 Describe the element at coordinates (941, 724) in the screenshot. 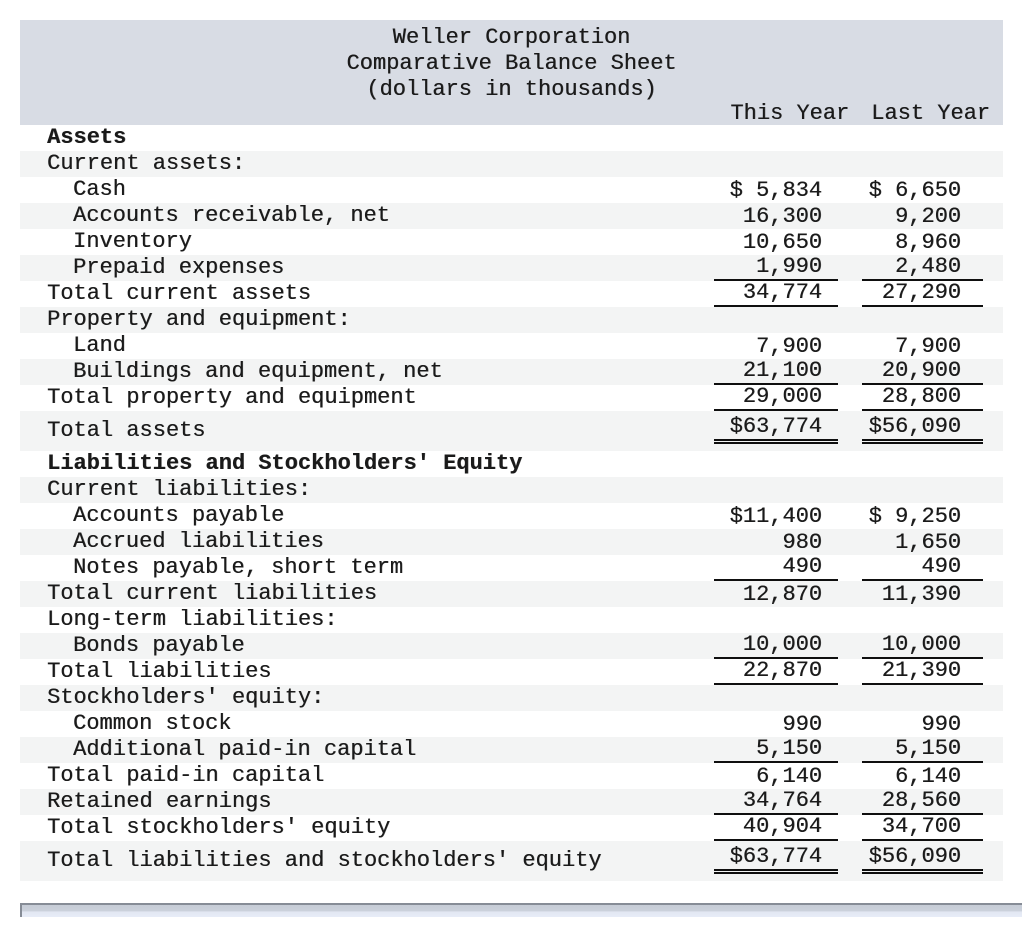

I see `value-last-year: 990` at that location.